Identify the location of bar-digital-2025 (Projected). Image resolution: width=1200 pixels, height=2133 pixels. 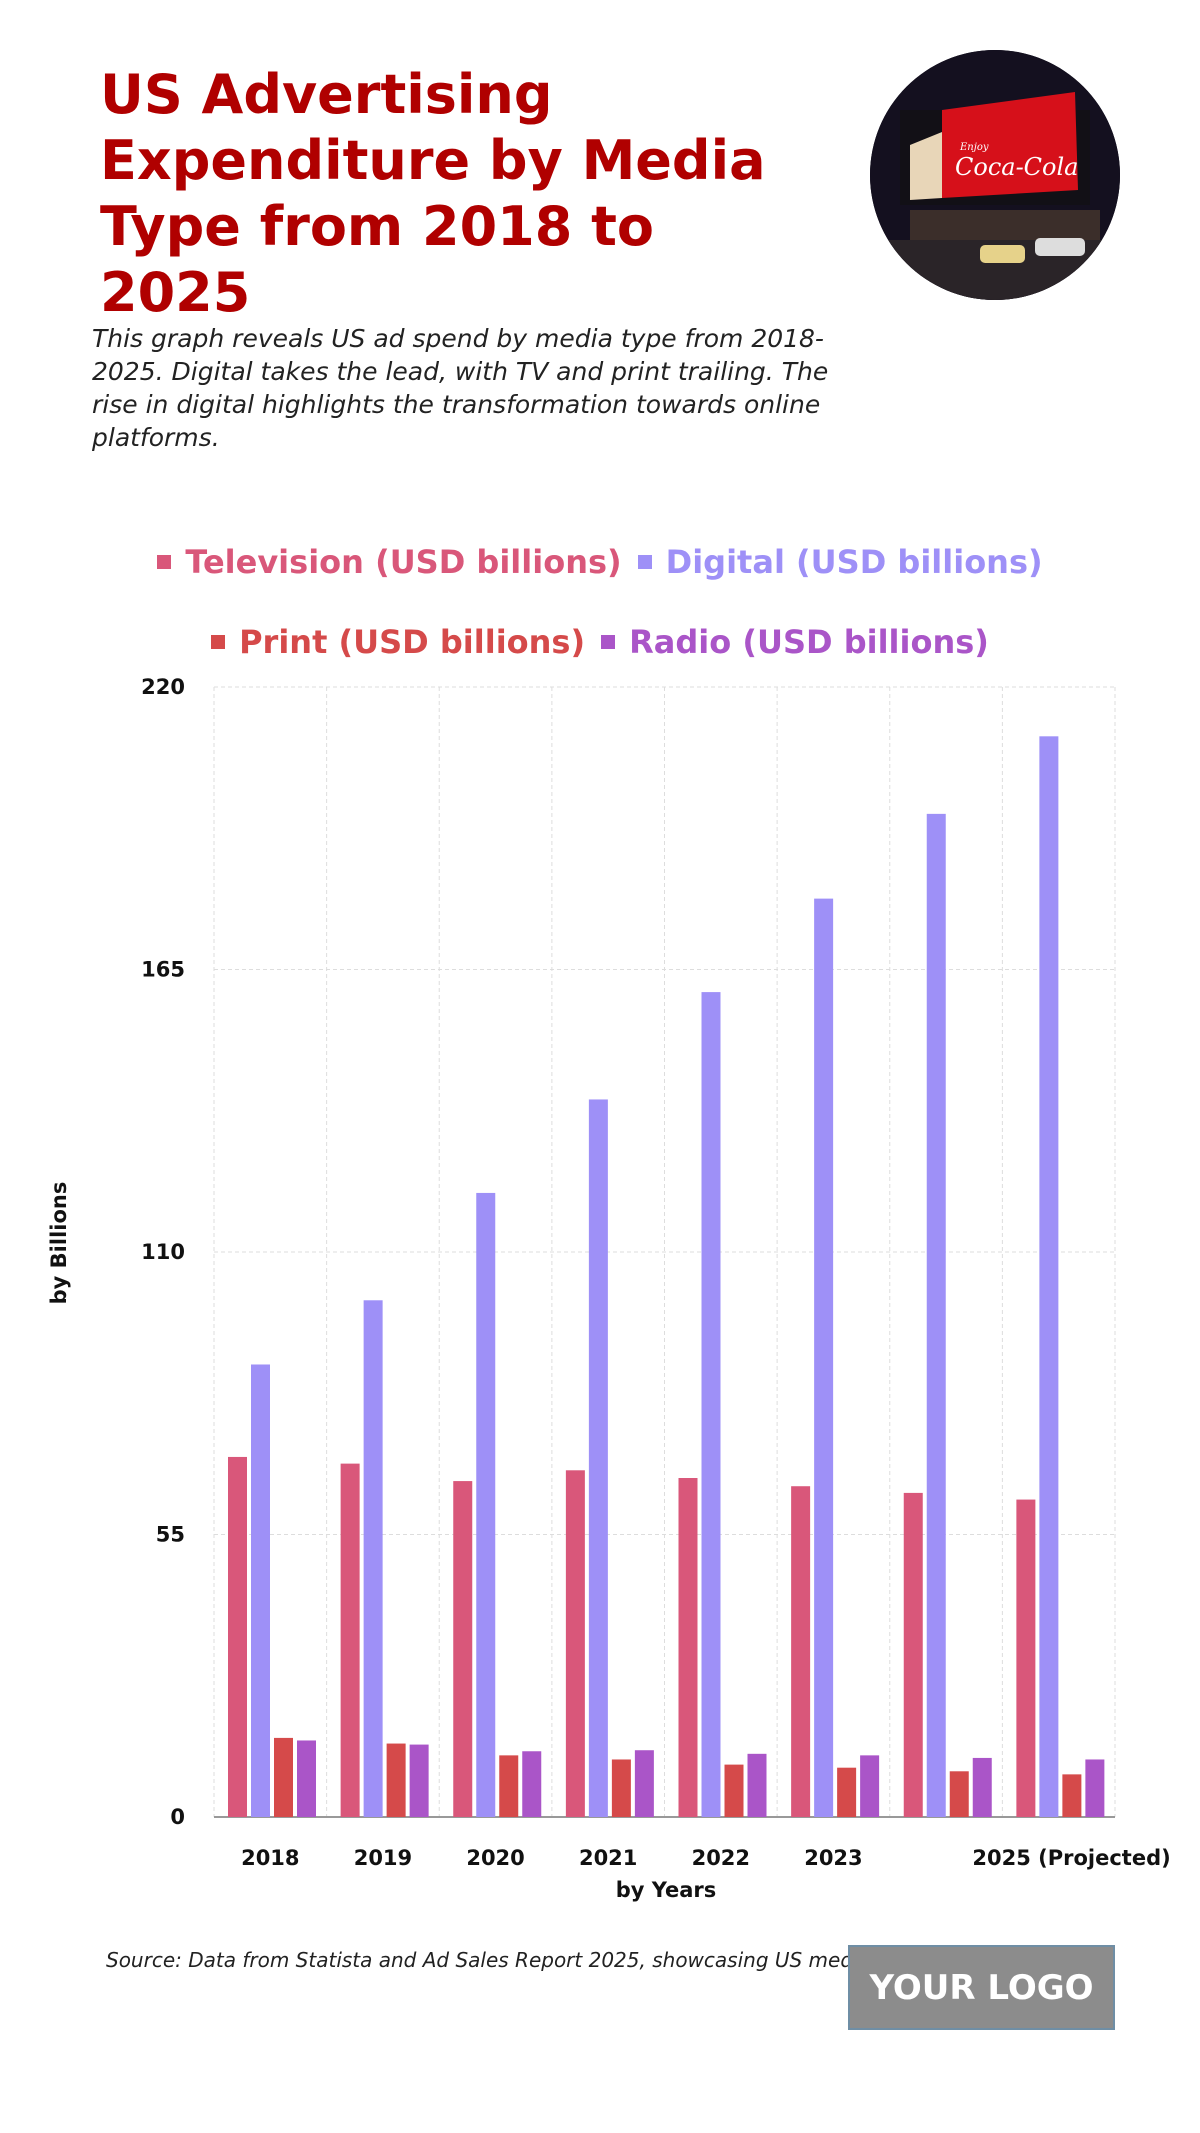
(1049, 1276).